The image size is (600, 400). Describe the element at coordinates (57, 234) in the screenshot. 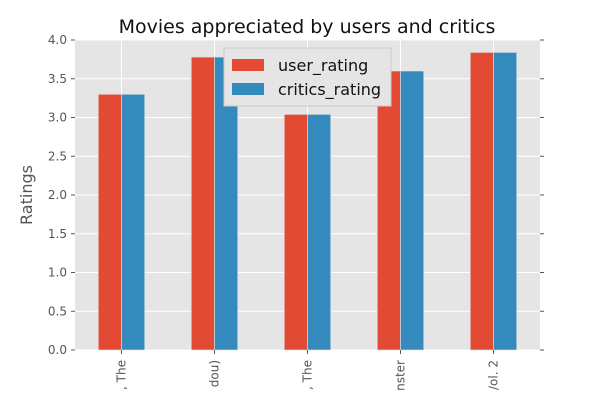

I see `y-tick-label: 1.5` at that location.